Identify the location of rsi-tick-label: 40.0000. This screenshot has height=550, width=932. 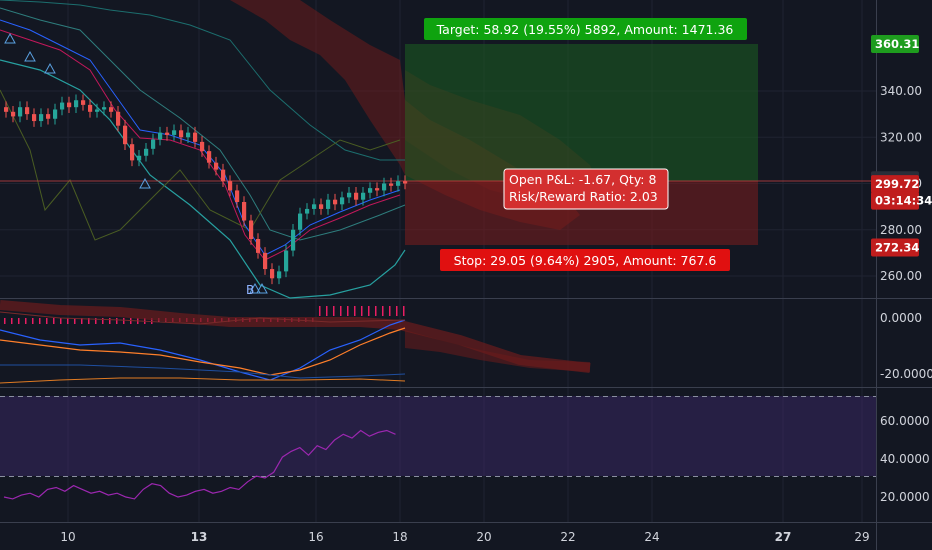
(905, 459).